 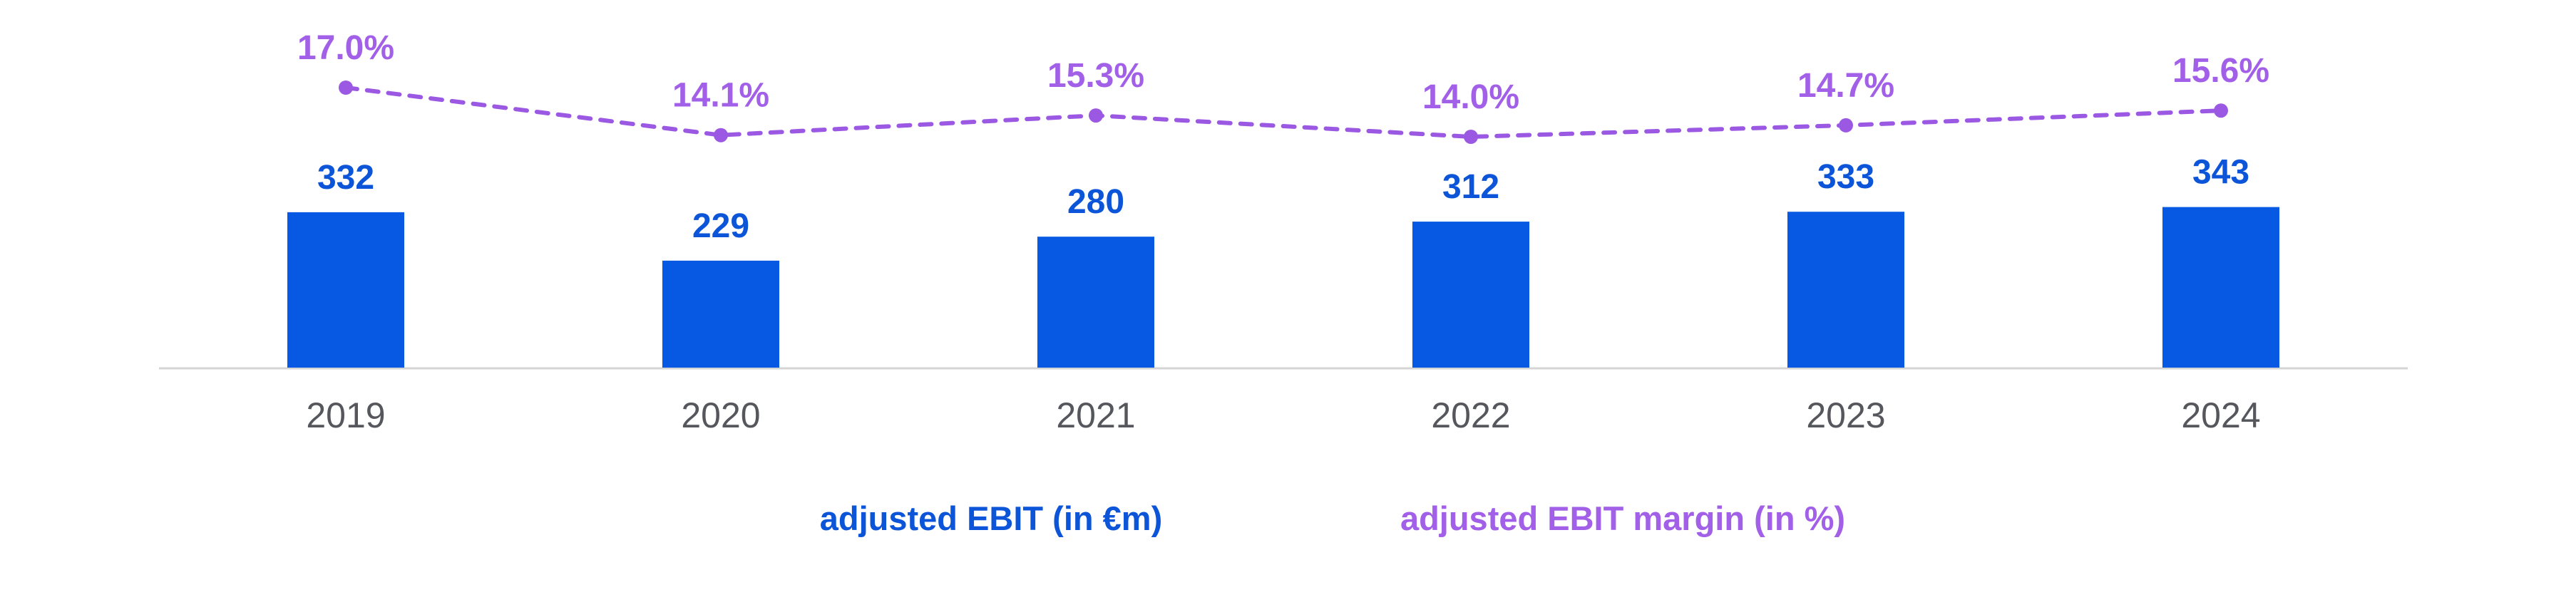 I want to click on bar-value-label-2020: 229, so click(x=720, y=226).